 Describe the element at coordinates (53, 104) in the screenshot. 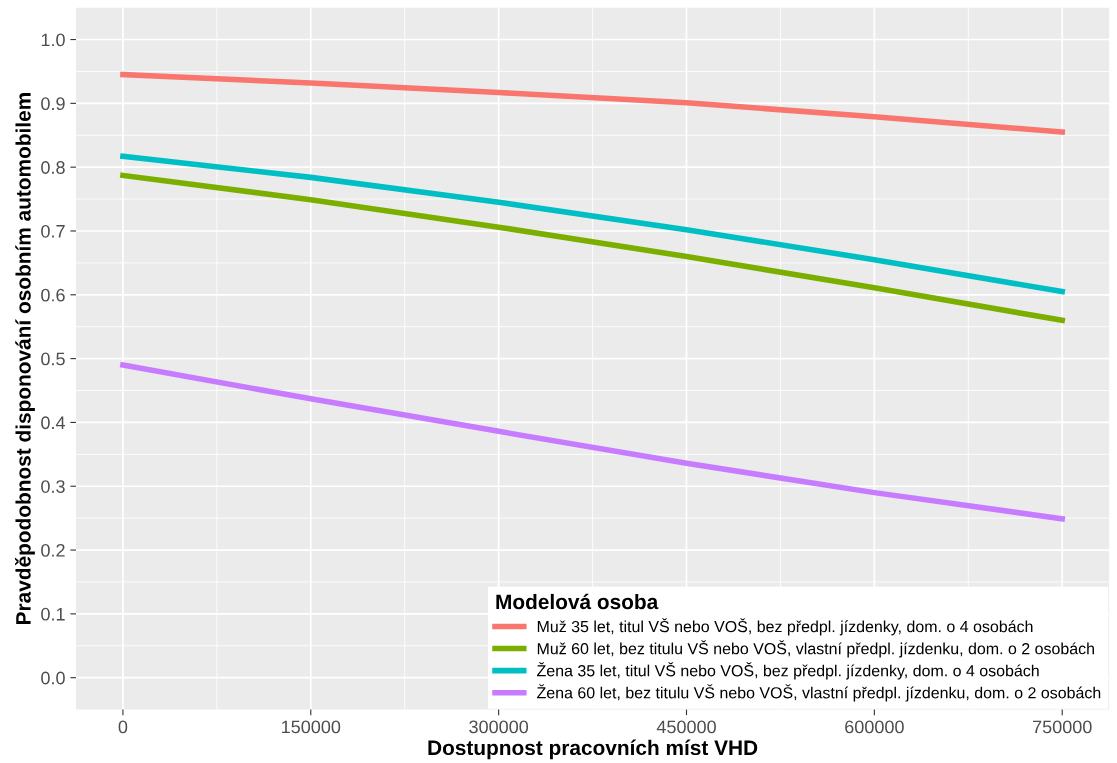

I see `y-tick-label: 0.9` at that location.